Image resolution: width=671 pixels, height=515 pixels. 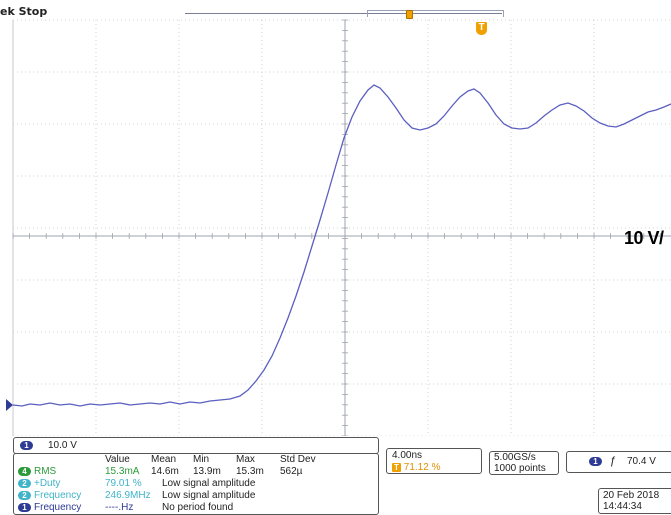 What do you see at coordinates (520, 468) in the screenshot?
I see `record-length: 1000 points` at bounding box center [520, 468].